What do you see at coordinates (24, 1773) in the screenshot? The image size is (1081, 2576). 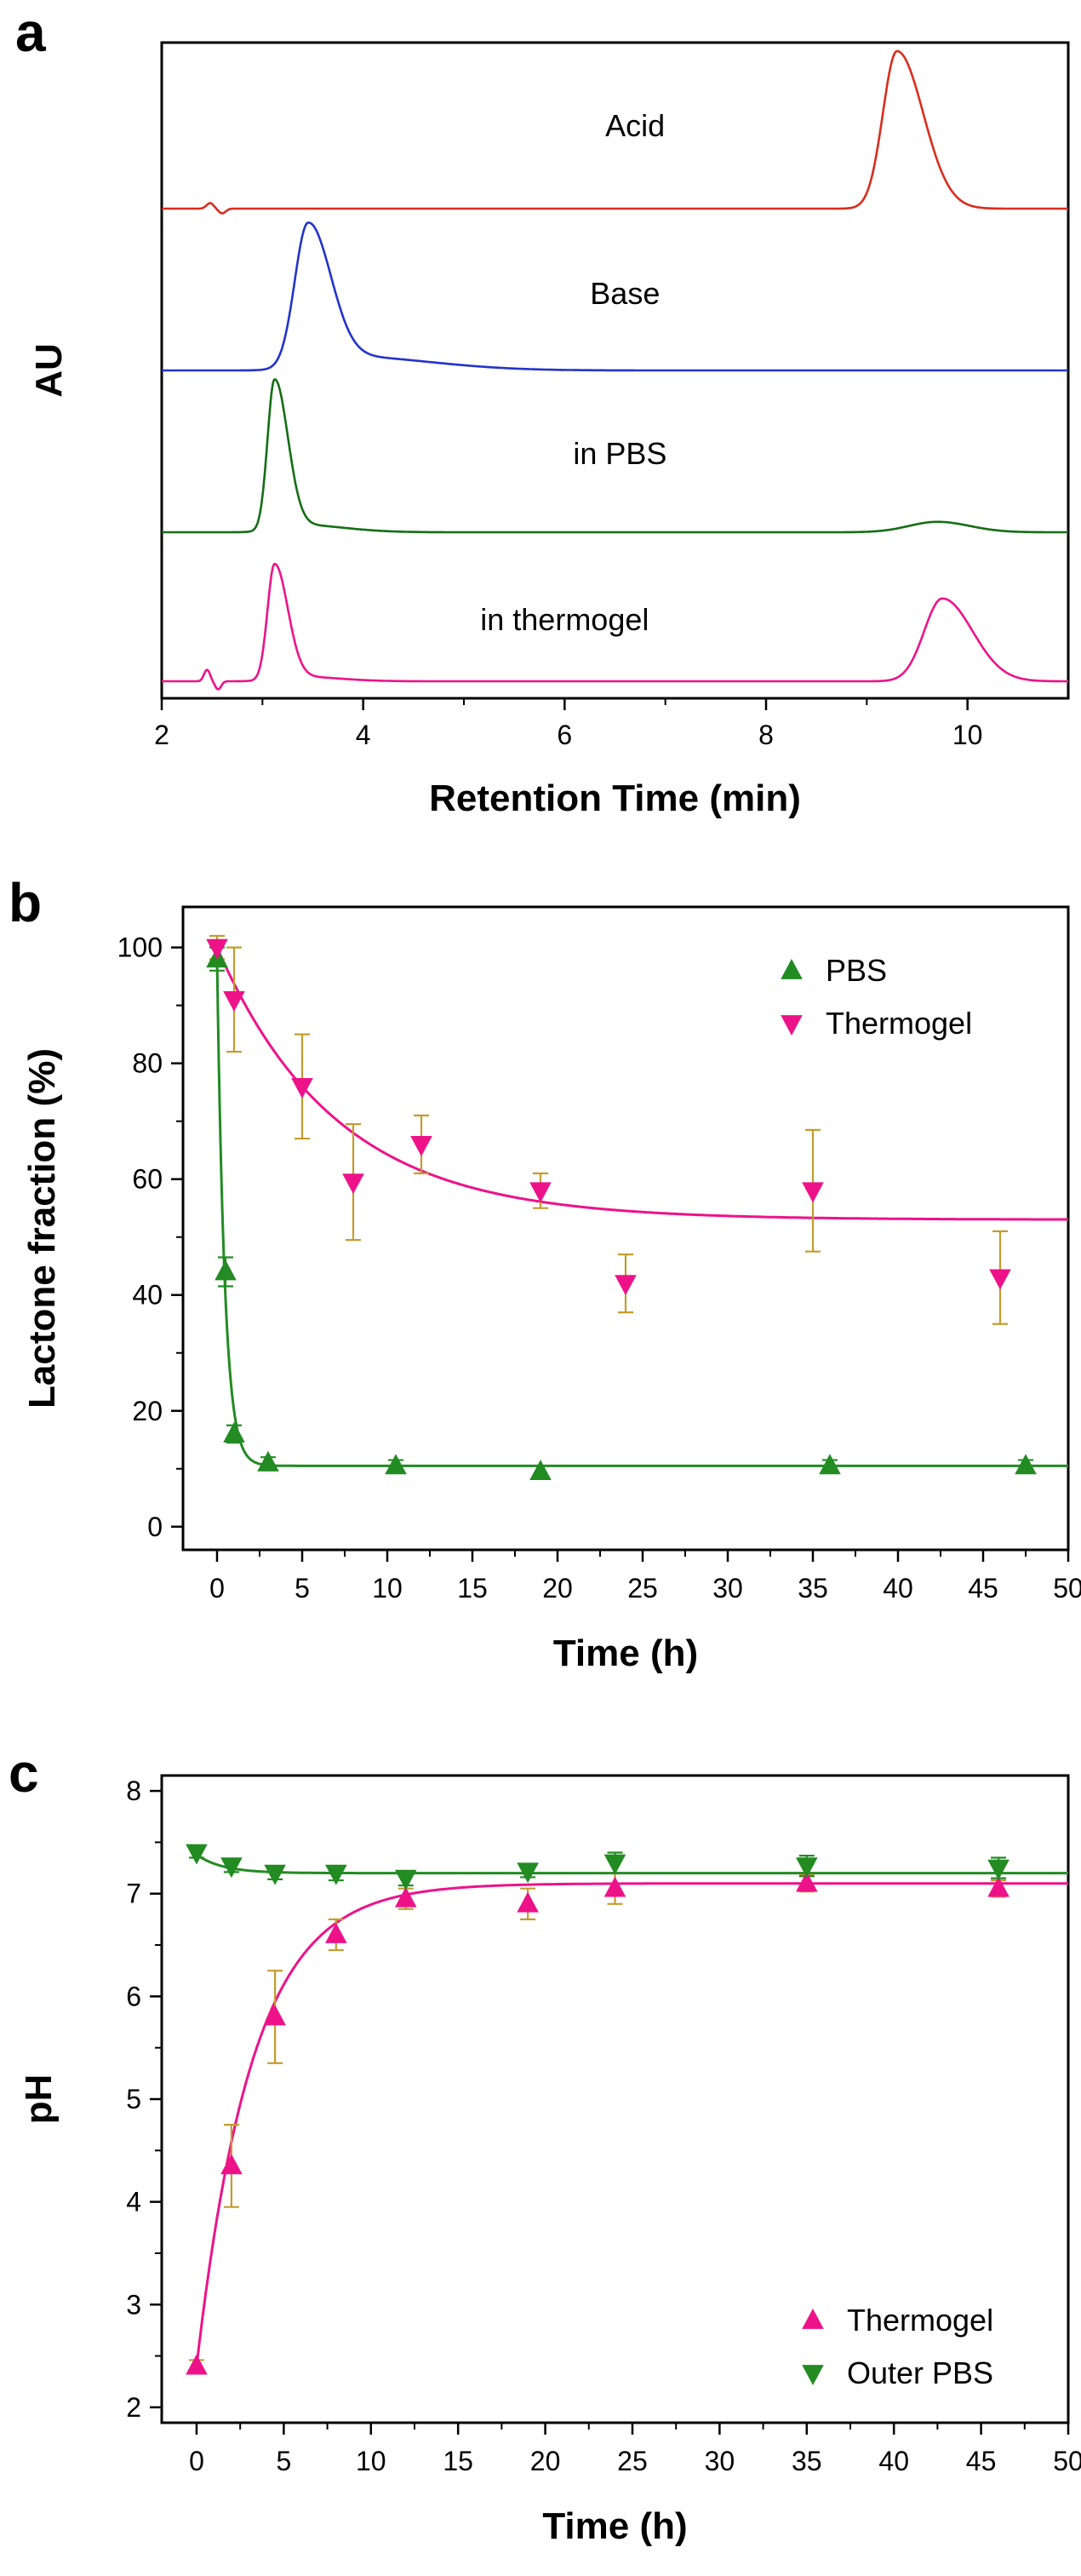 I see `panel-label-c: c` at bounding box center [24, 1773].